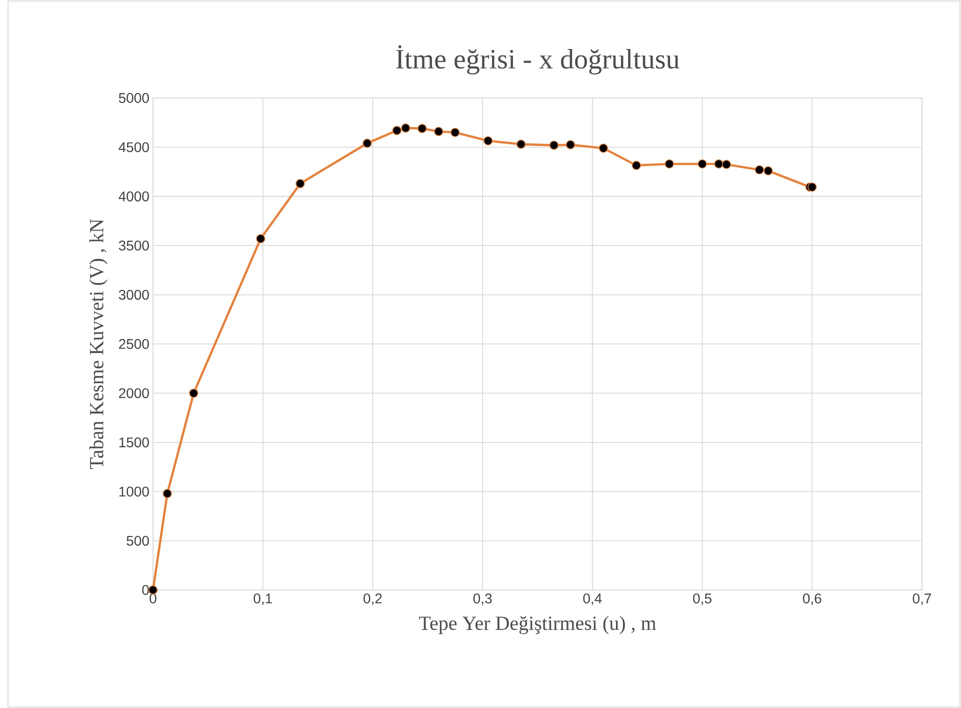 Image resolution: width=961 pixels, height=708 pixels. Describe the element at coordinates (537, 625) in the screenshot. I see `x-axis-title: Tepe Yer Değiştirmesi (u) , m` at that location.